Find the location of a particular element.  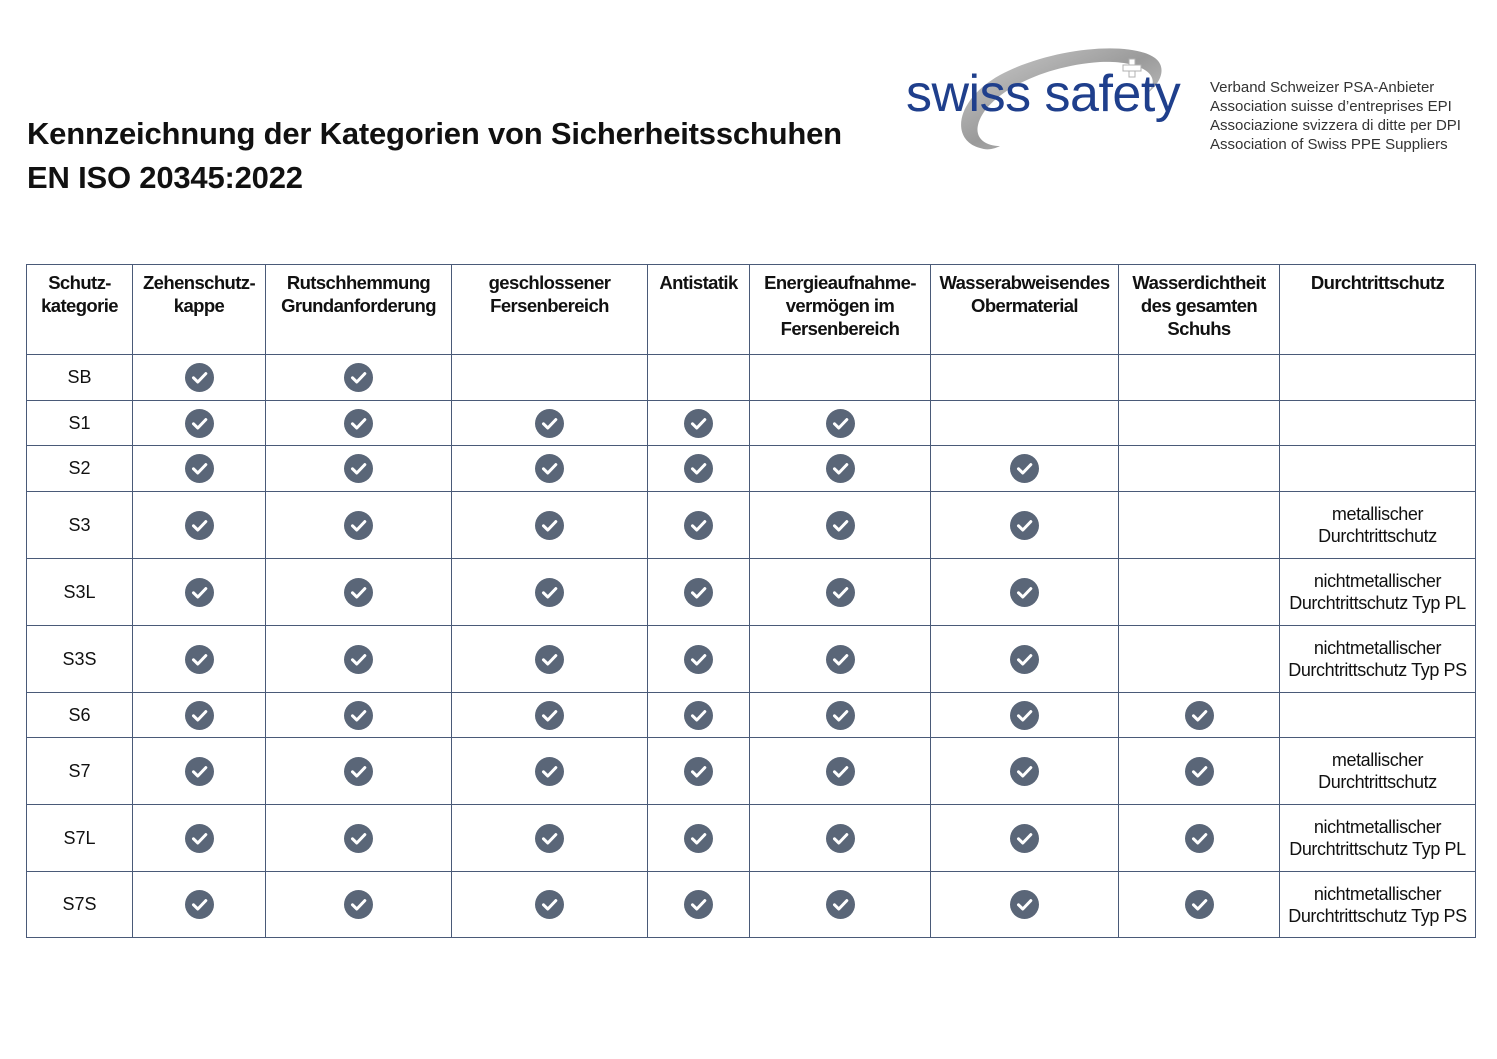

header-energieaufnahme: Energieaufnahme-vermögen im Fersenbereich is located at coordinates (840, 309).